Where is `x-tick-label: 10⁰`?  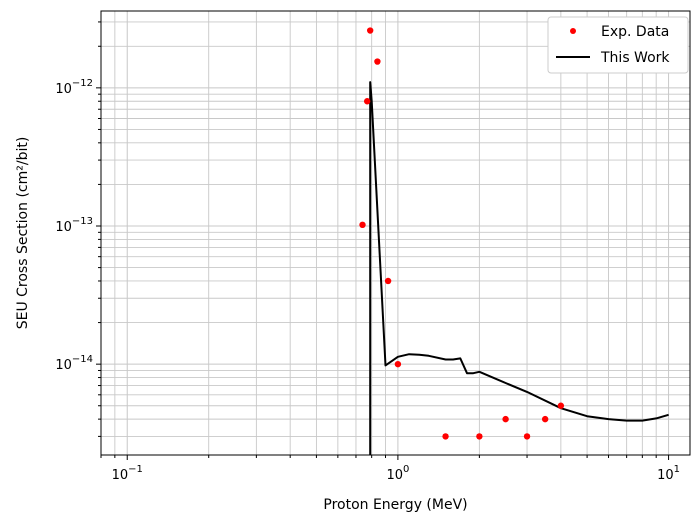 x-tick-label: 10⁰ is located at coordinates (397, 473).